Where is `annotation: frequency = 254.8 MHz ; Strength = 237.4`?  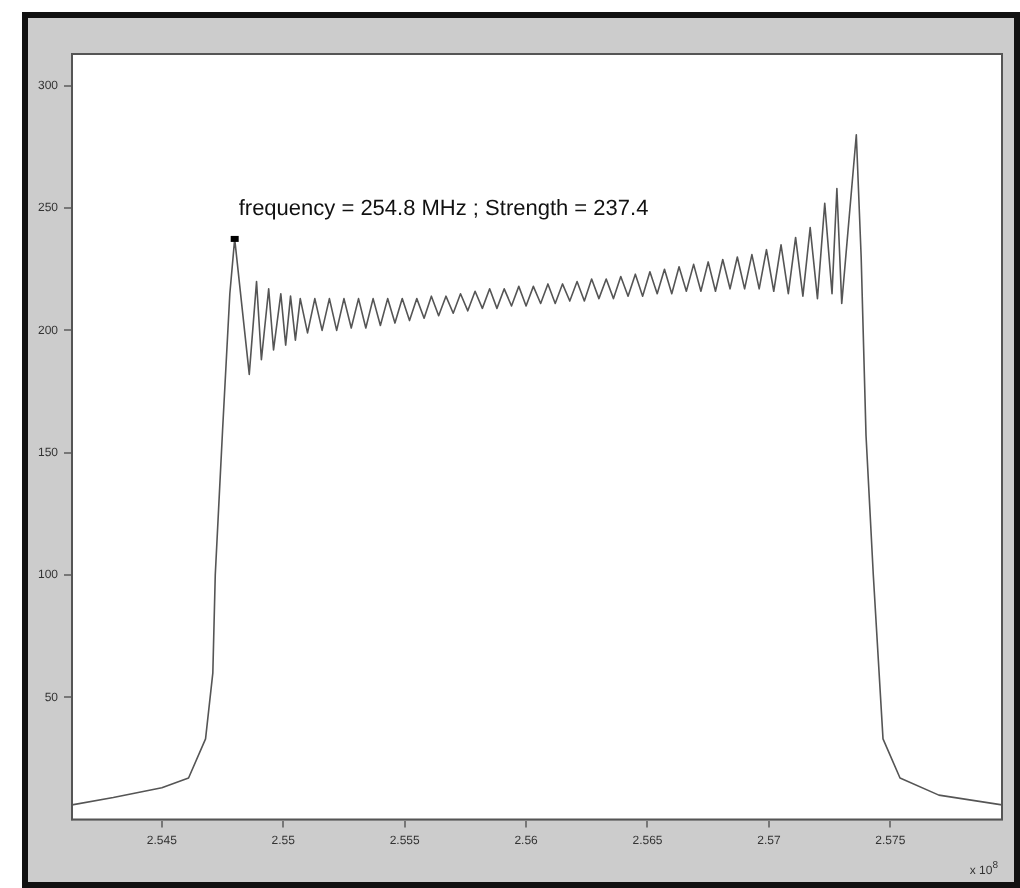
annotation: frequency = 254.8 MHz ; Strength = 237.4 is located at coordinates (443, 208).